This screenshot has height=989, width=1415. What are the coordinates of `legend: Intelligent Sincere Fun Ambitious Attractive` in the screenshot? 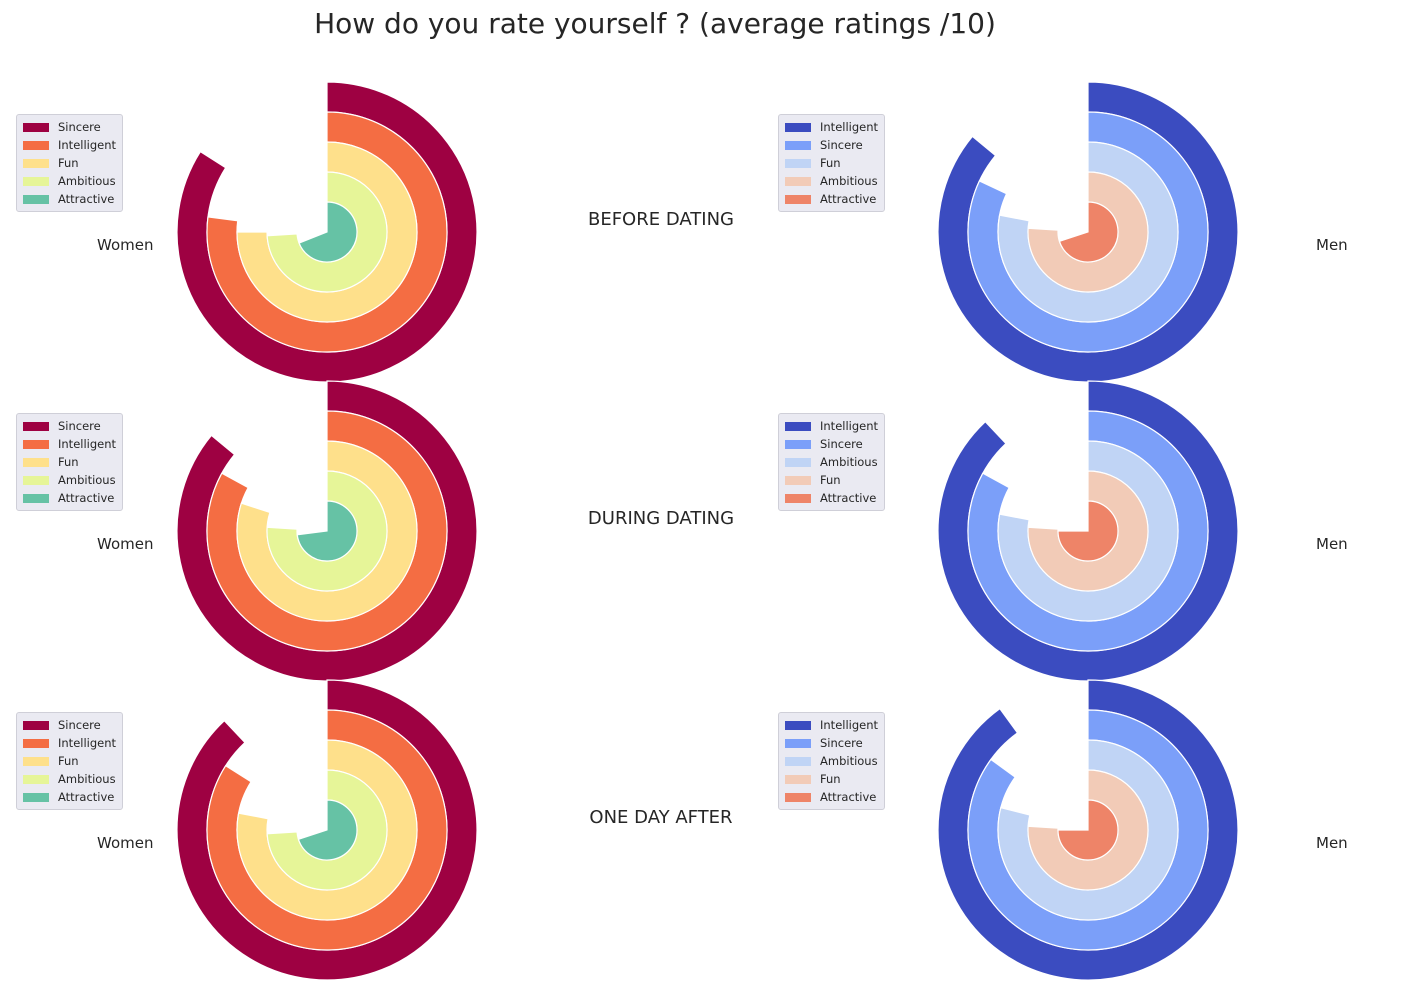 It's located at (832, 163).